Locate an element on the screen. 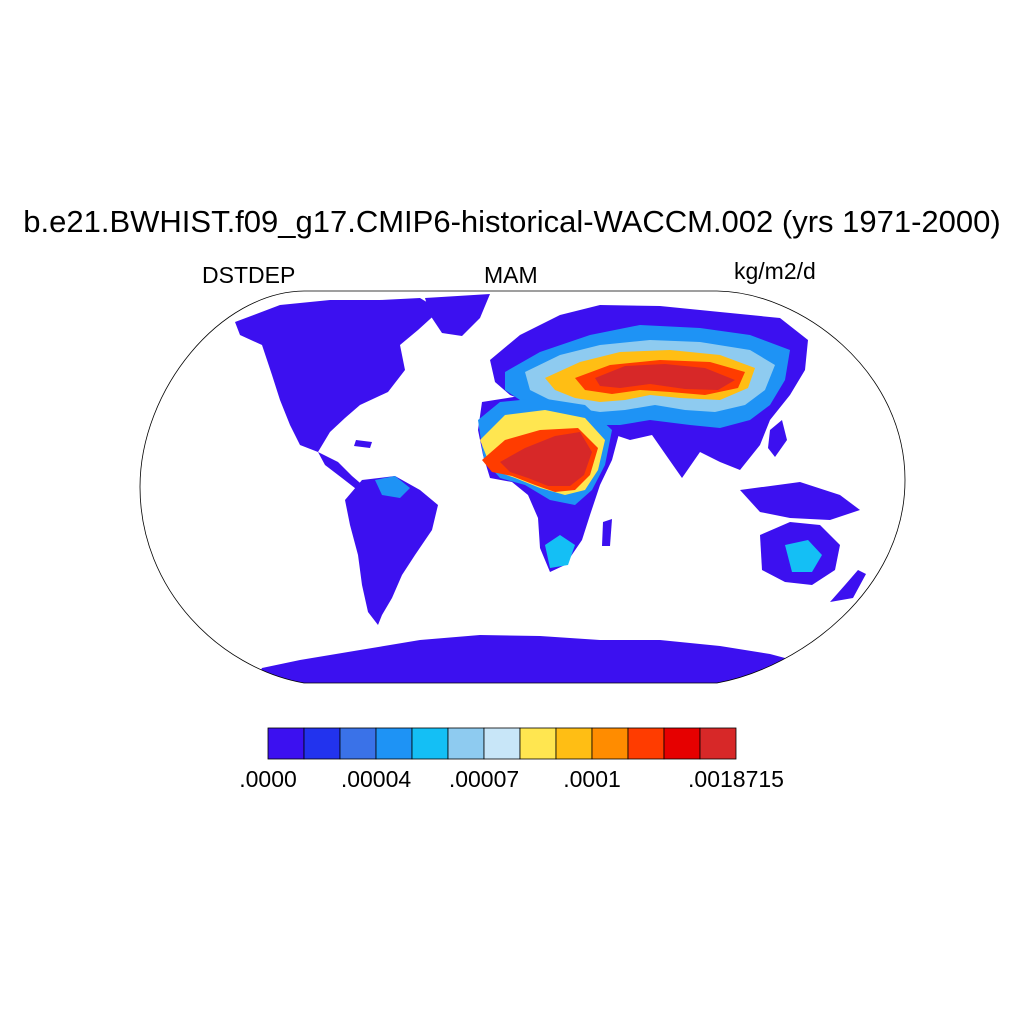 This screenshot has height=1024, width=1024. colorbar-label: .00004 is located at coordinates (376, 779).